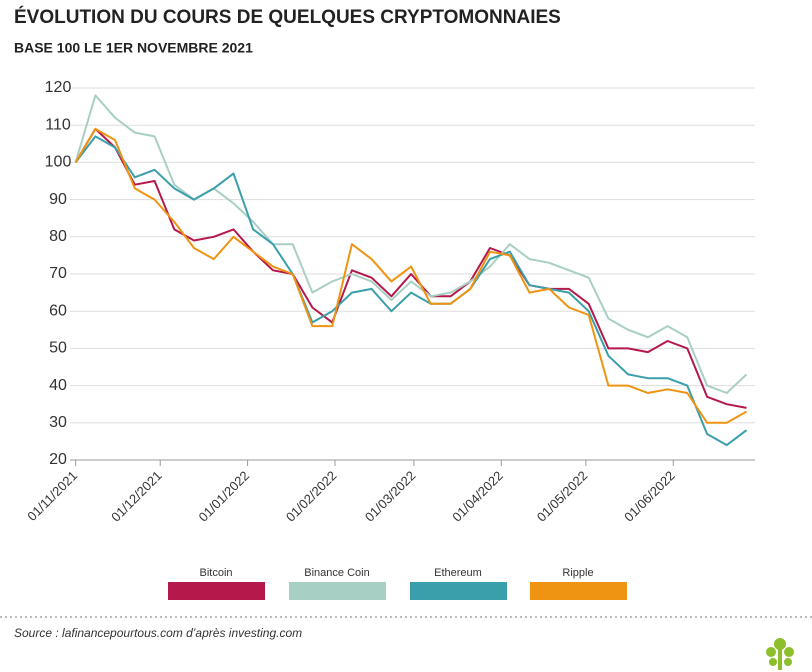  I want to click on legend-label: Bitcoin, so click(215, 573).